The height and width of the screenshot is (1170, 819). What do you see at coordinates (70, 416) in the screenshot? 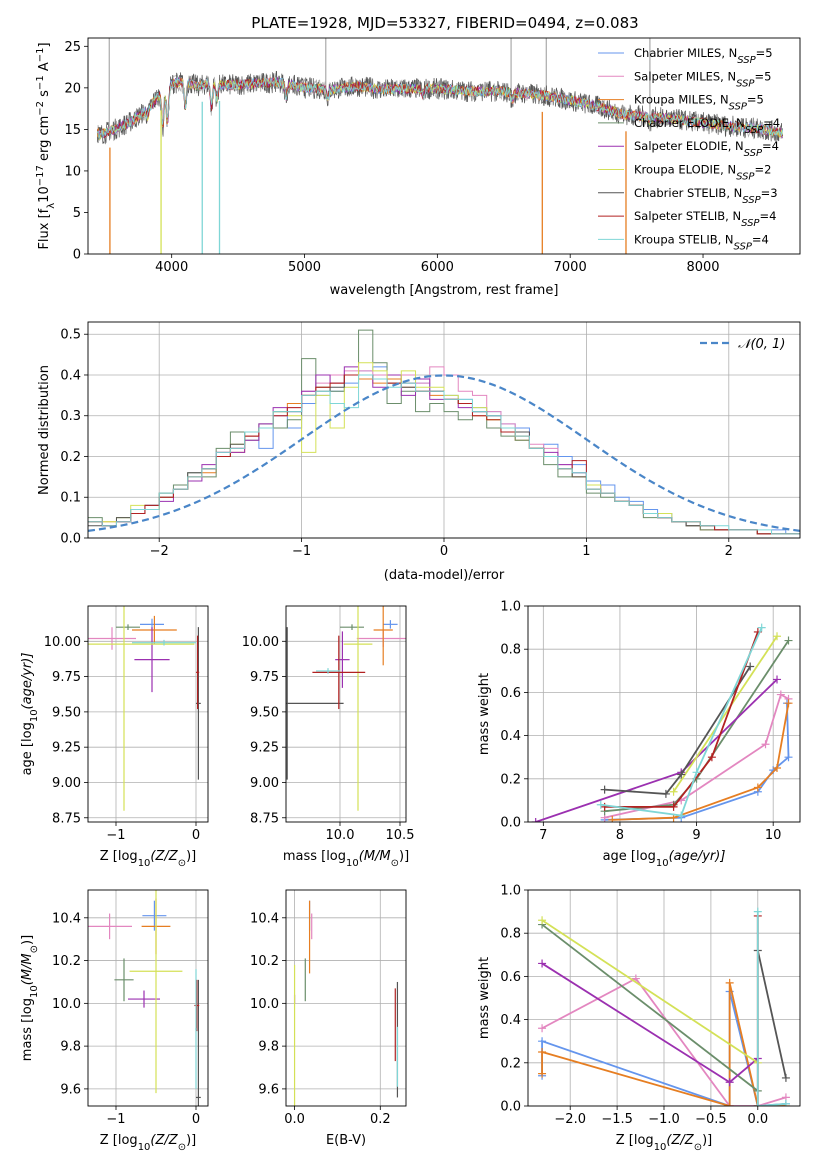
I see `y-tick-label: 0.3` at bounding box center [70, 416].